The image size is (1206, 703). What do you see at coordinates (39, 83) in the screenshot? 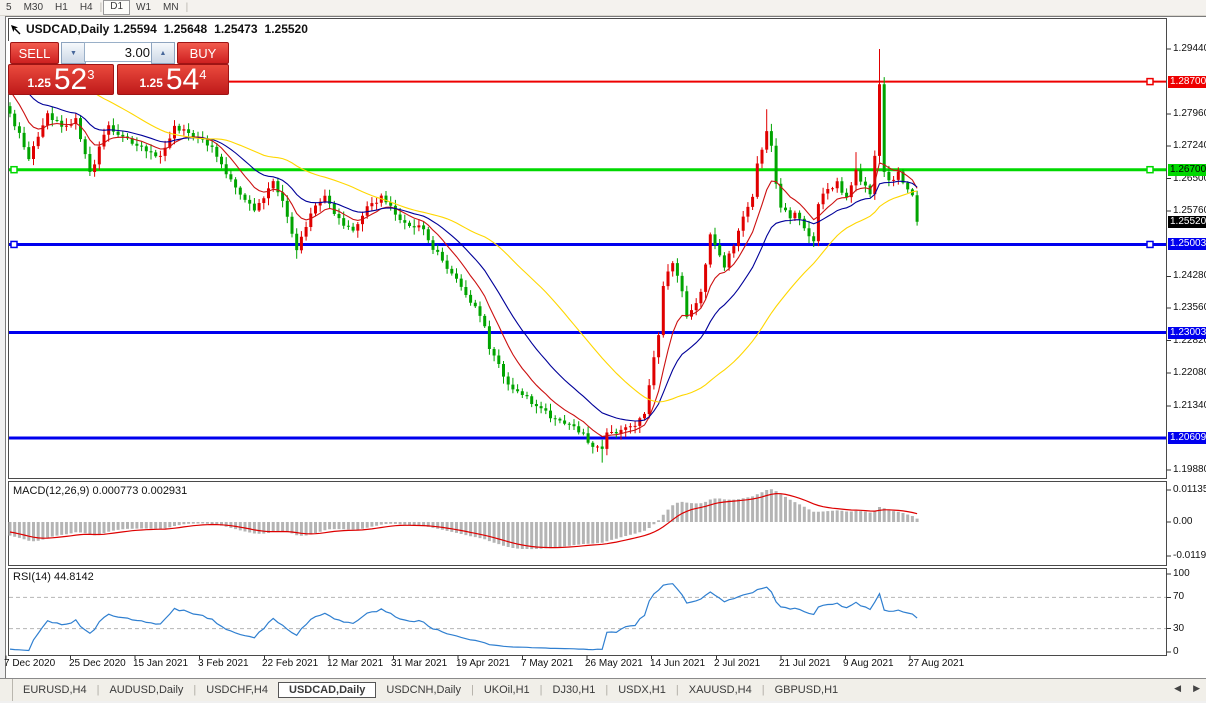
I see `sell-price-prefix: 1.25` at bounding box center [39, 83].